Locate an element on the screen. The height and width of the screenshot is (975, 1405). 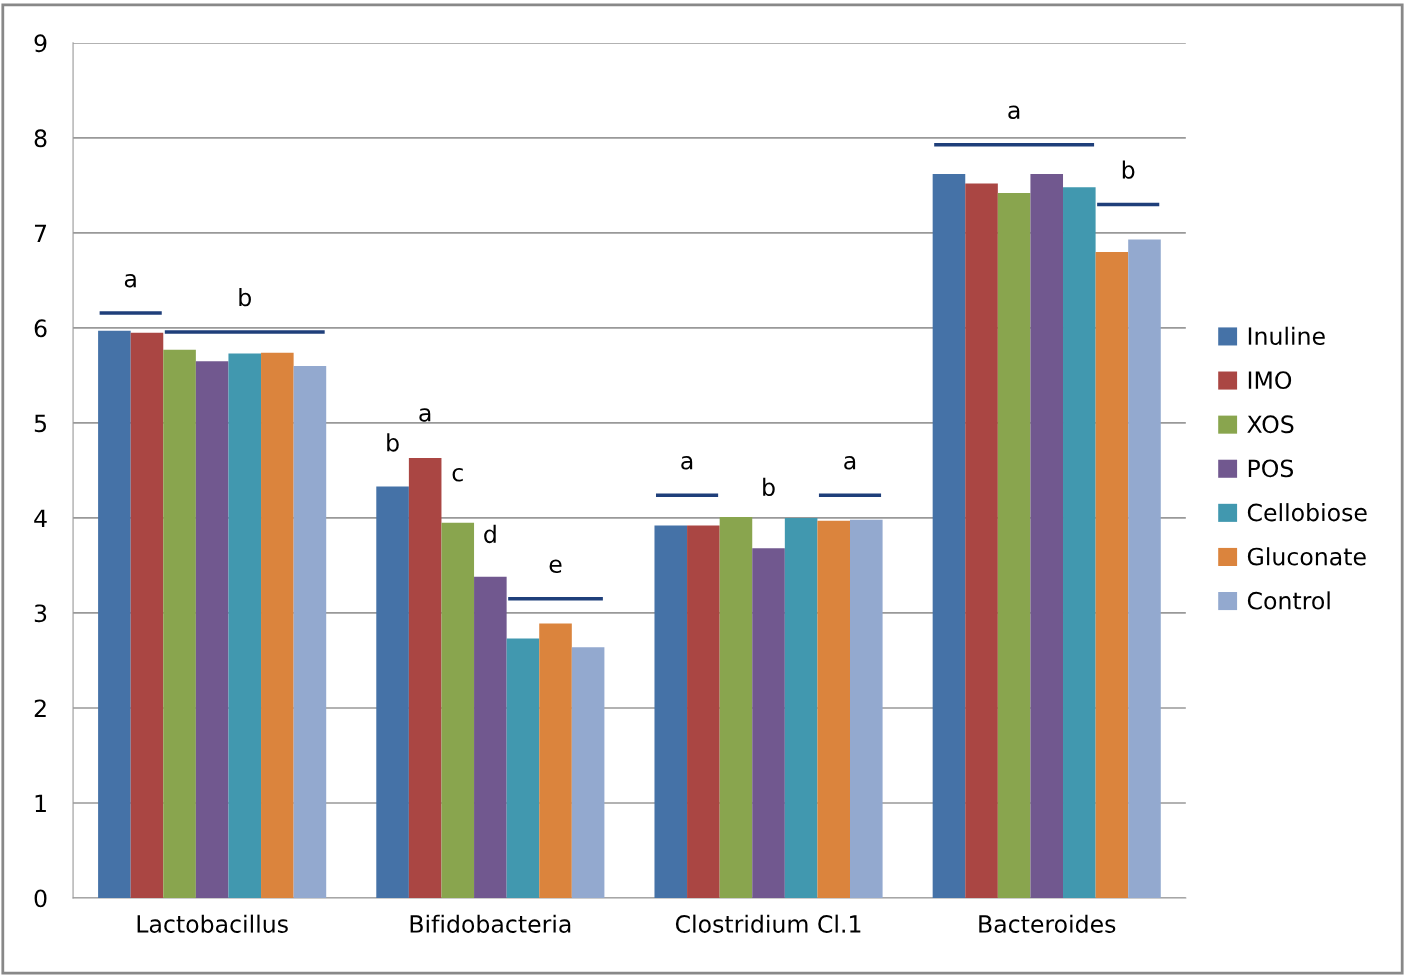
y-tick-label: 0 is located at coordinates (40, 898).